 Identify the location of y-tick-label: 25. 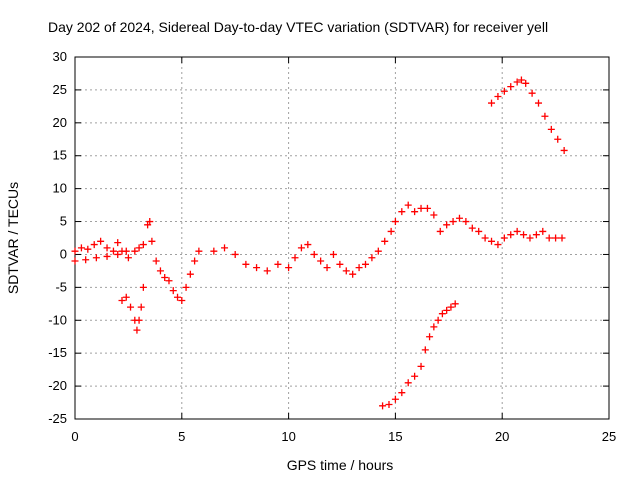
(60, 89).